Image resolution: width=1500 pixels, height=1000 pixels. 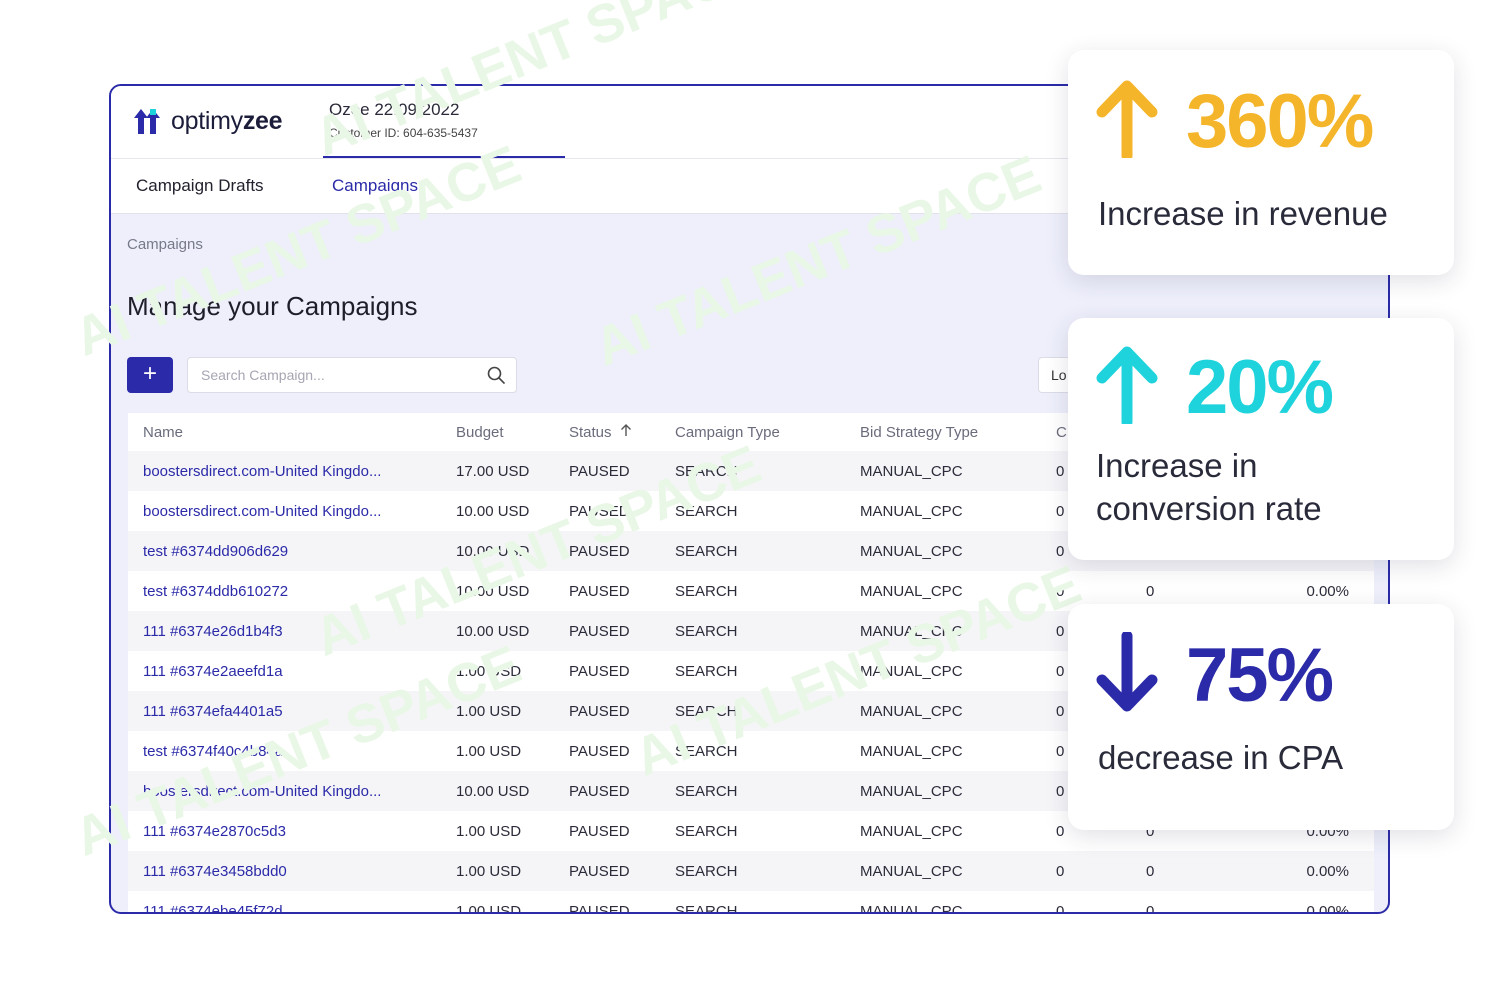 What do you see at coordinates (284, 711) in the screenshot?
I see `cell-name: 111 #6374efa4401a5` at bounding box center [284, 711].